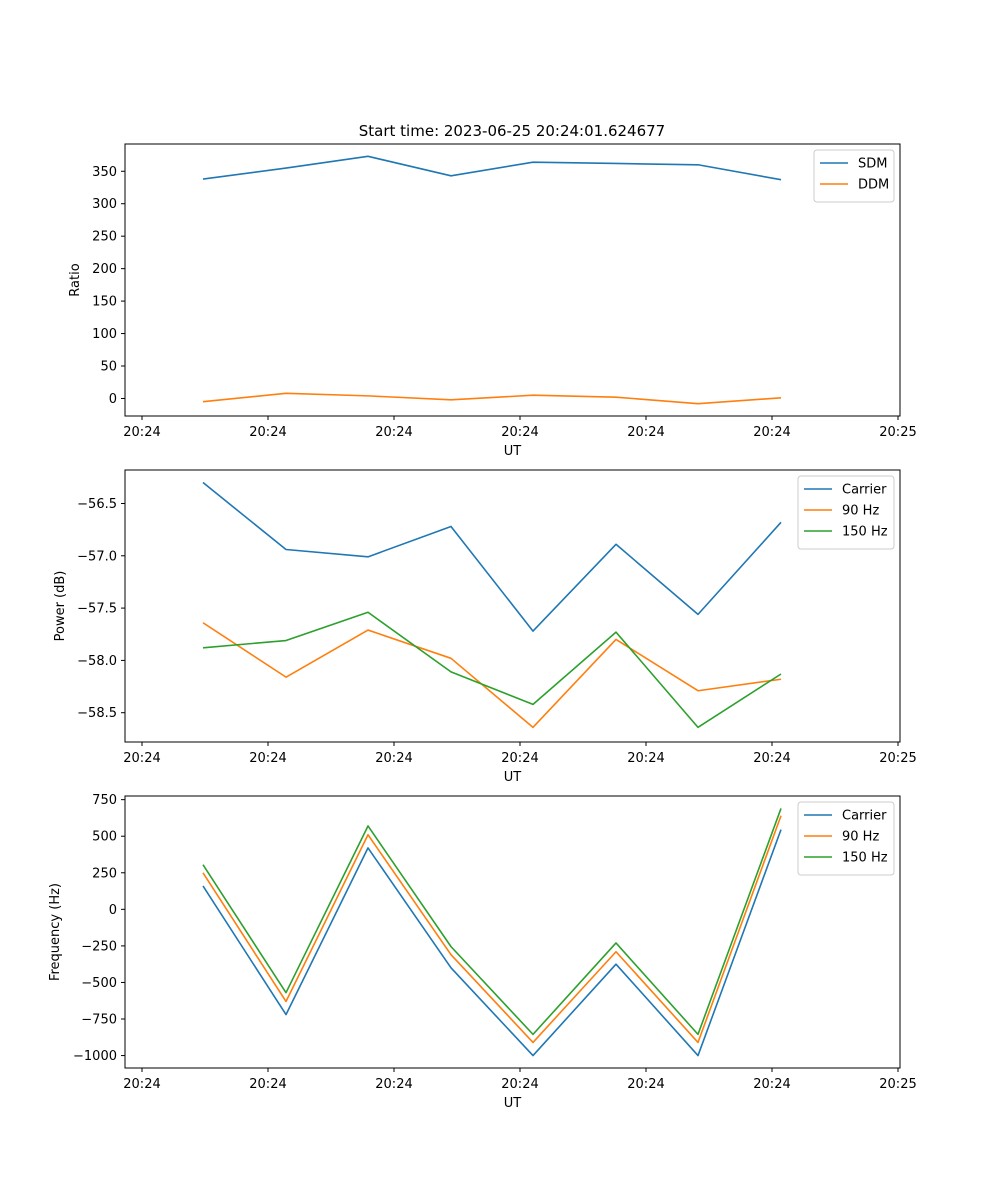 This screenshot has height=1200, width=1000. Describe the element at coordinates (492, 168) in the screenshot. I see `series-line-sdm` at that location.